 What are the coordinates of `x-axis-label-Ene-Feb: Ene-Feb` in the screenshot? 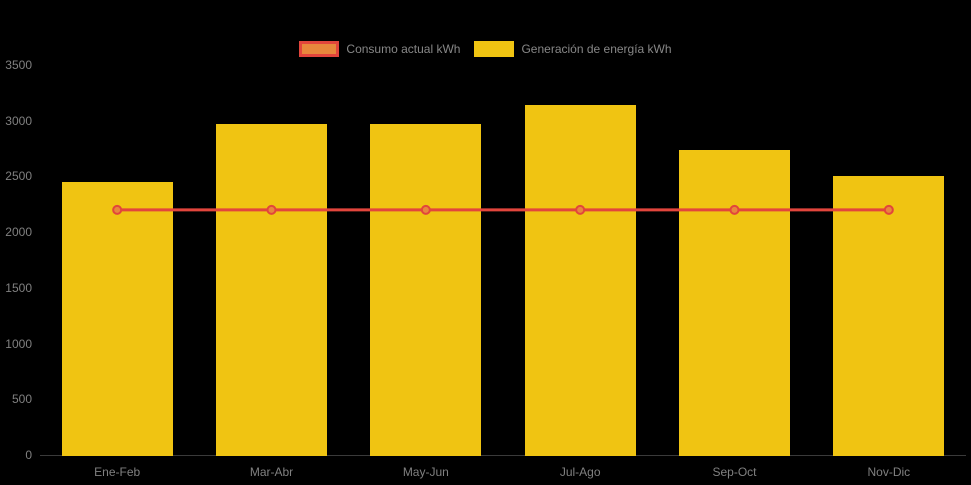 It's located at (117, 472).